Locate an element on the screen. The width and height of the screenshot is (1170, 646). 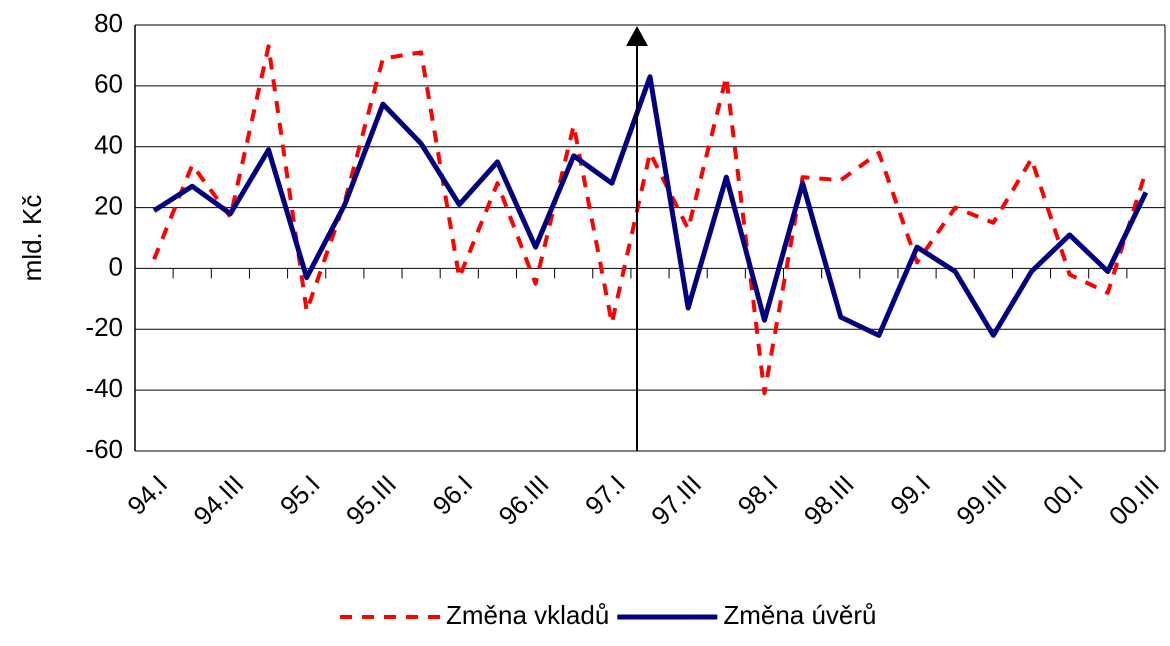
x-tick-label: 96.III is located at coordinates (524, 500).